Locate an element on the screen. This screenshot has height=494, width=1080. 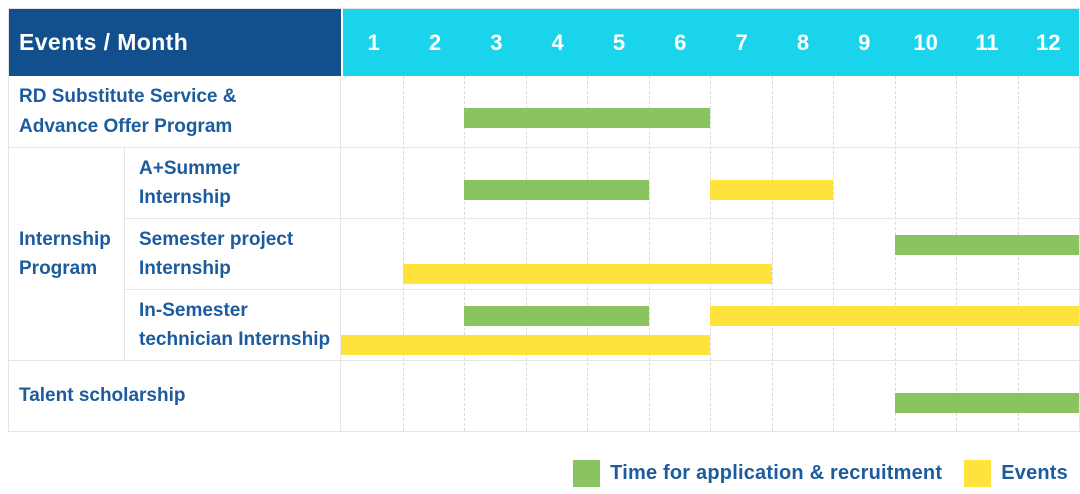
row-label-talent-scholarship: Talent scholarship is located at coordinates (175, 396).